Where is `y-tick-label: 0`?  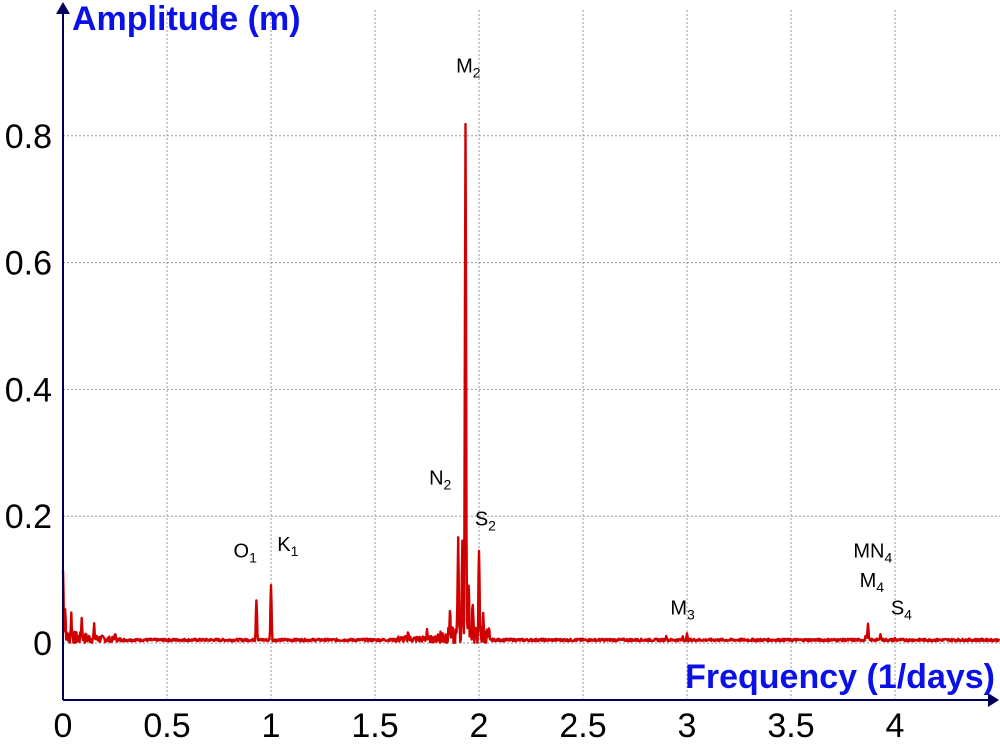
y-tick-label: 0 is located at coordinates (42, 644).